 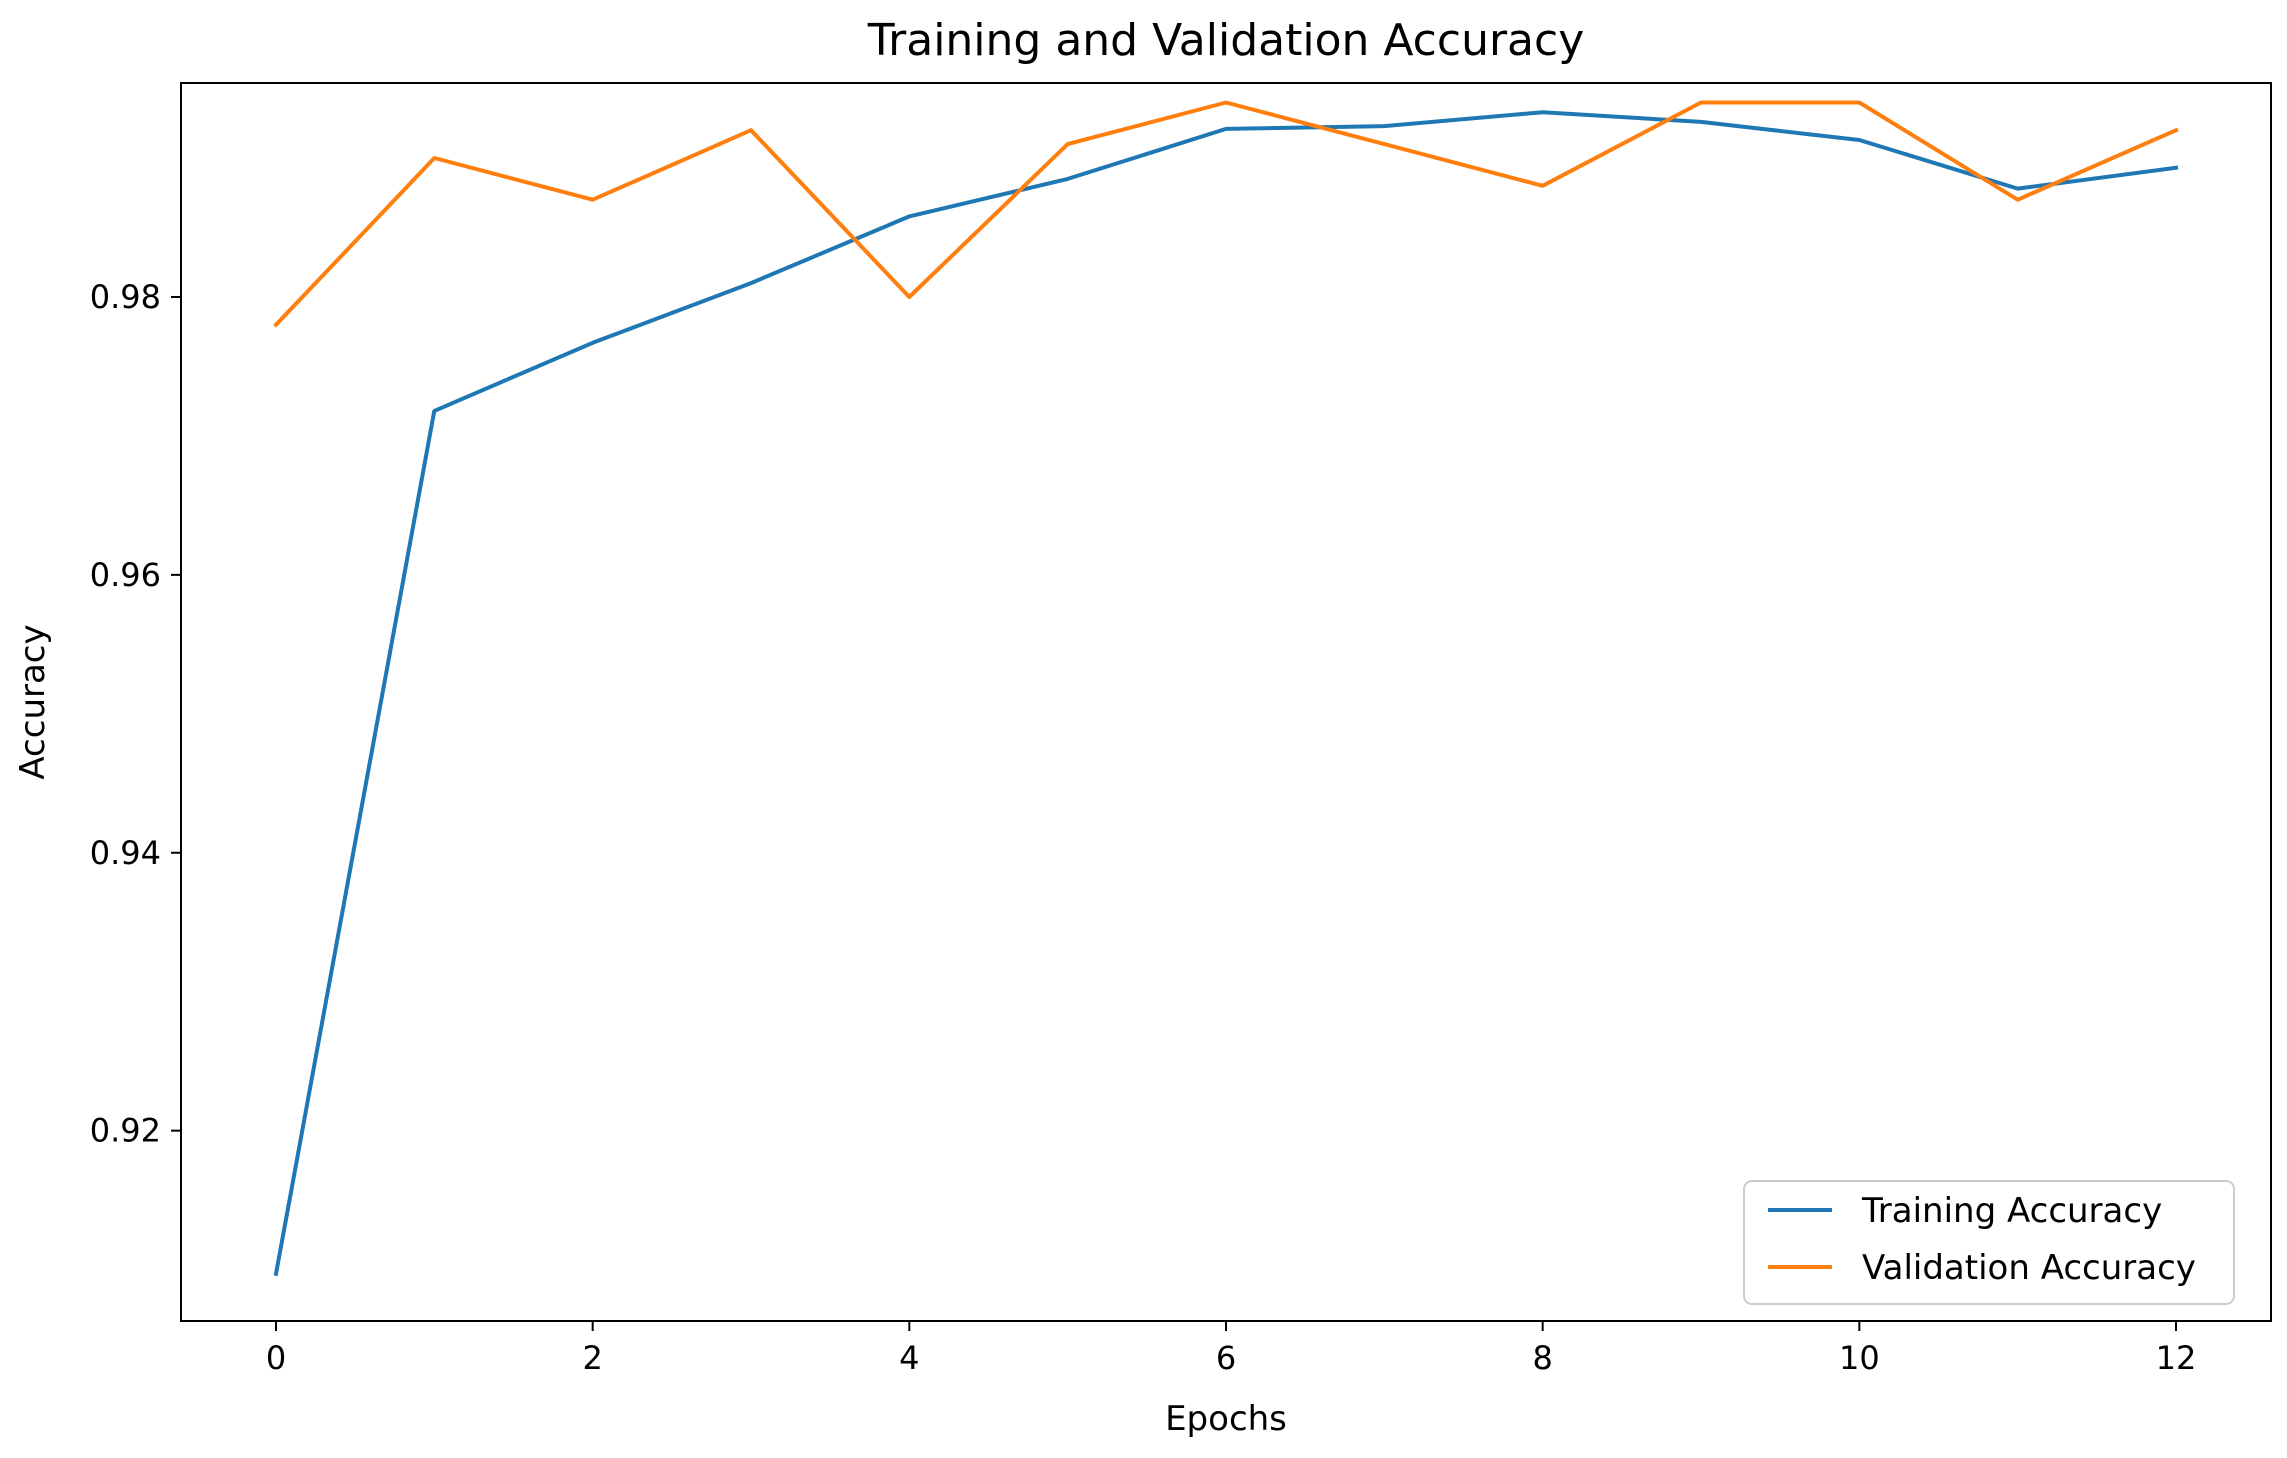 What do you see at coordinates (2176, 1358) in the screenshot?
I see `x-tick-label: 12` at bounding box center [2176, 1358].